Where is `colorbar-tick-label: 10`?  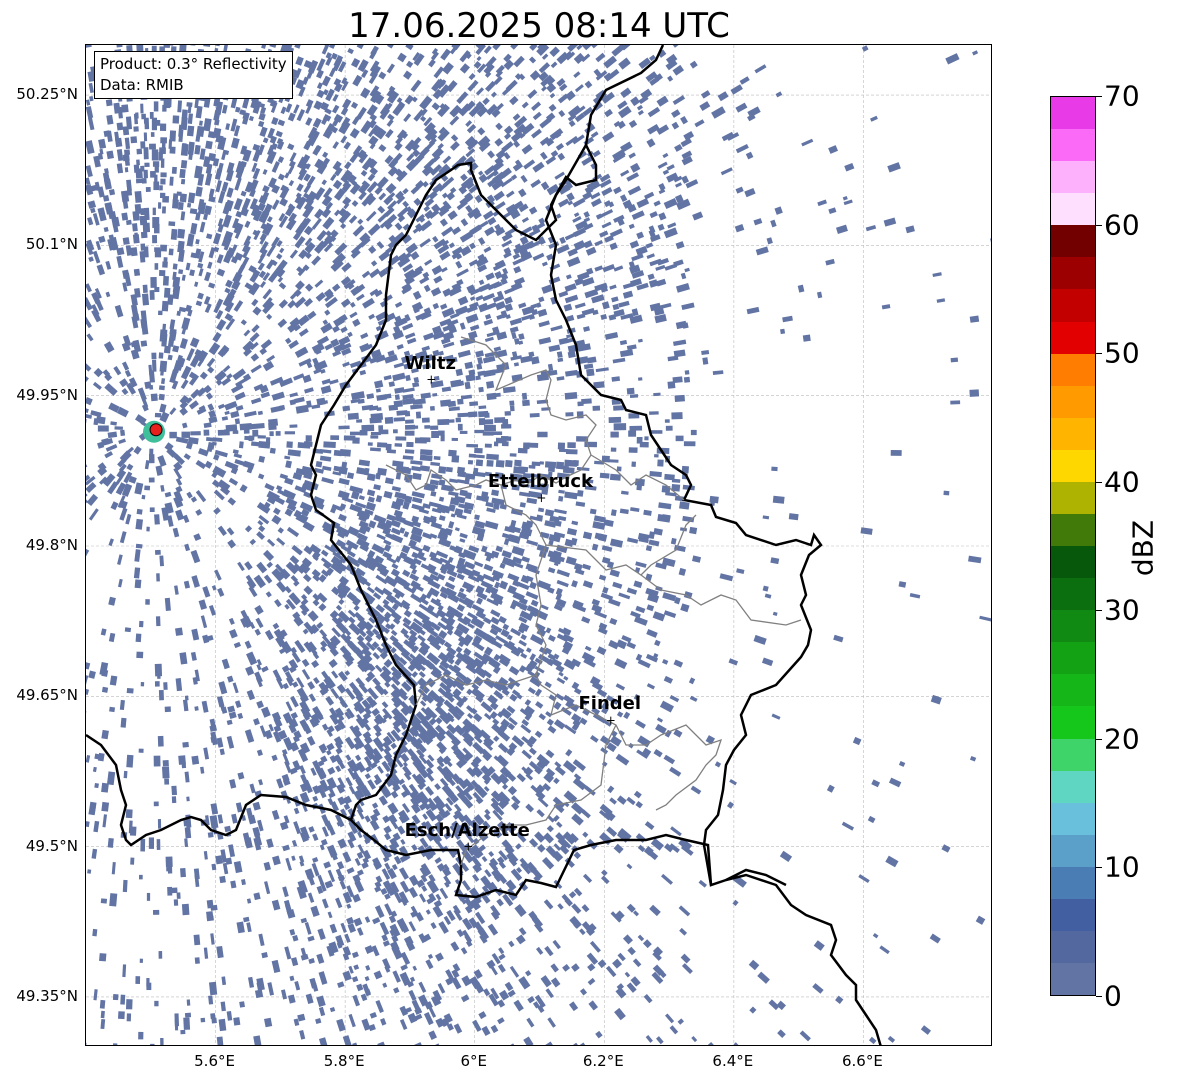 colorbar-tick-label: 10 is located at coordinates (1122, 867).